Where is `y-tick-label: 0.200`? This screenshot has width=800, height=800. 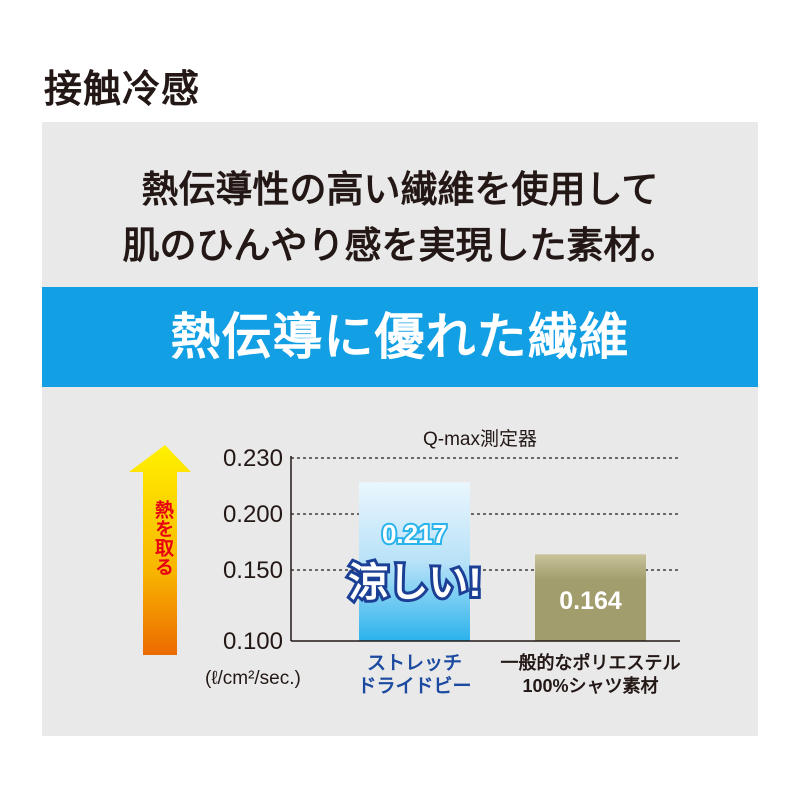 y-tick-label: 0.200 is located at coordinates (253, 514).